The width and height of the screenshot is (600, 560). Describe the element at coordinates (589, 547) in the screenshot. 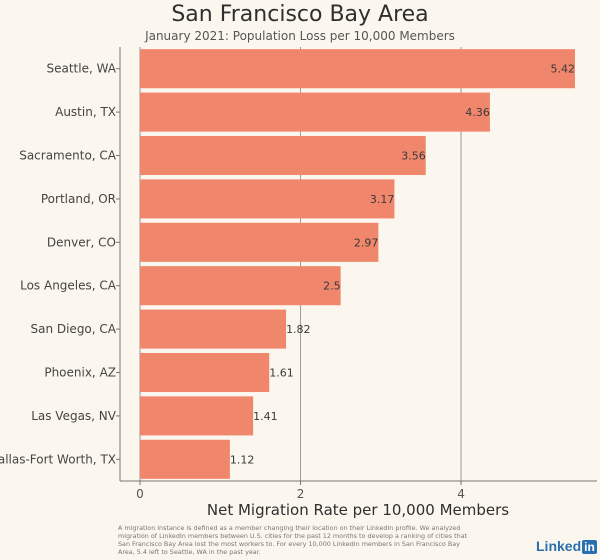

I see `brand-badge: in` at that location.